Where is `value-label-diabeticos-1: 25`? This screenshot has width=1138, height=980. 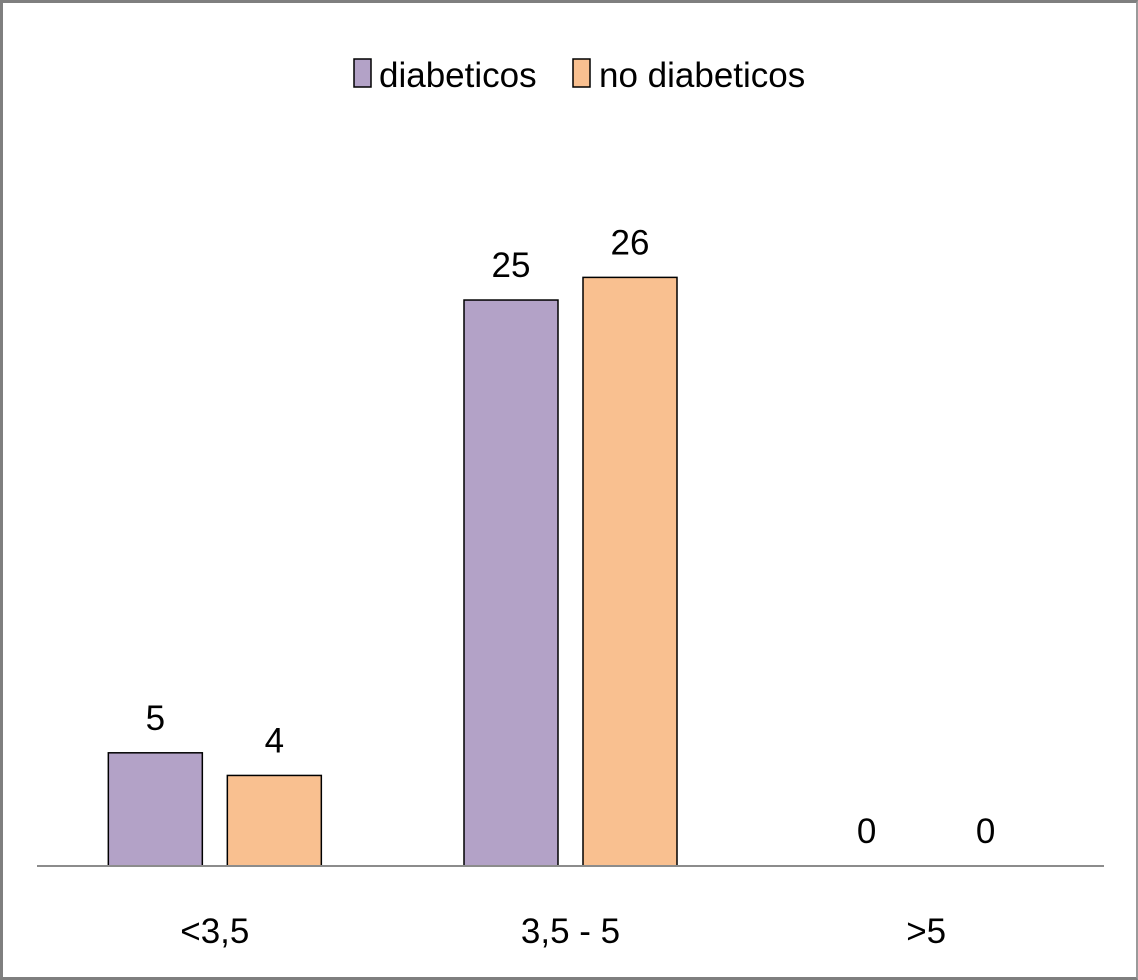 value-label-diabeticos-1: 25 is located at coordinates (511, 265).